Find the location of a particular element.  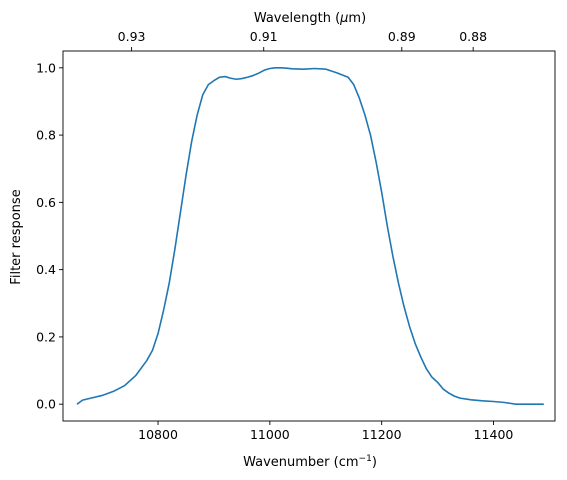

bottom-x-axis: 10800 11000 11200 11400 is located at coordinates (325, 431).